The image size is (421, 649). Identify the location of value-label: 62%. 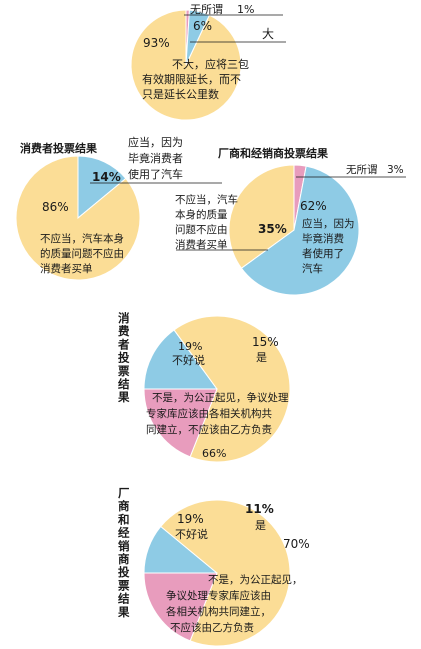
(313, 206).